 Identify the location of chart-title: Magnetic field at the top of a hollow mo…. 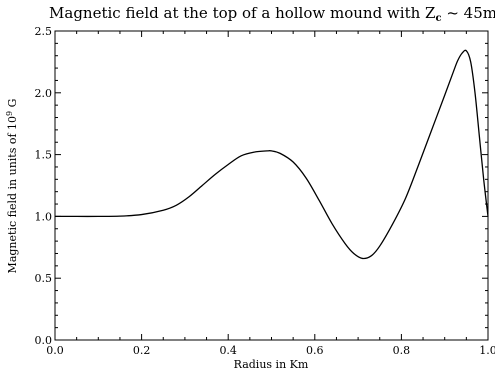
(272, 14).